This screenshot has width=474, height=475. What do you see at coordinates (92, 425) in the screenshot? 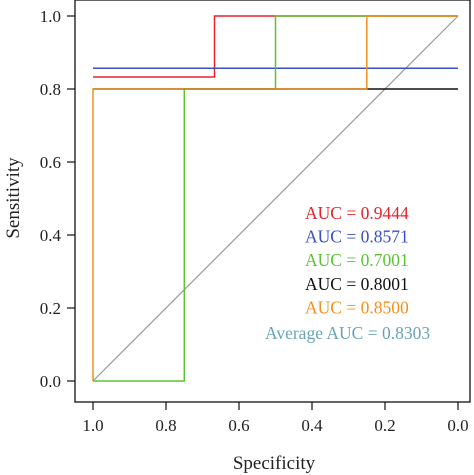
I see `x-tick-label: 1.0` at bounding box center [92, 425].